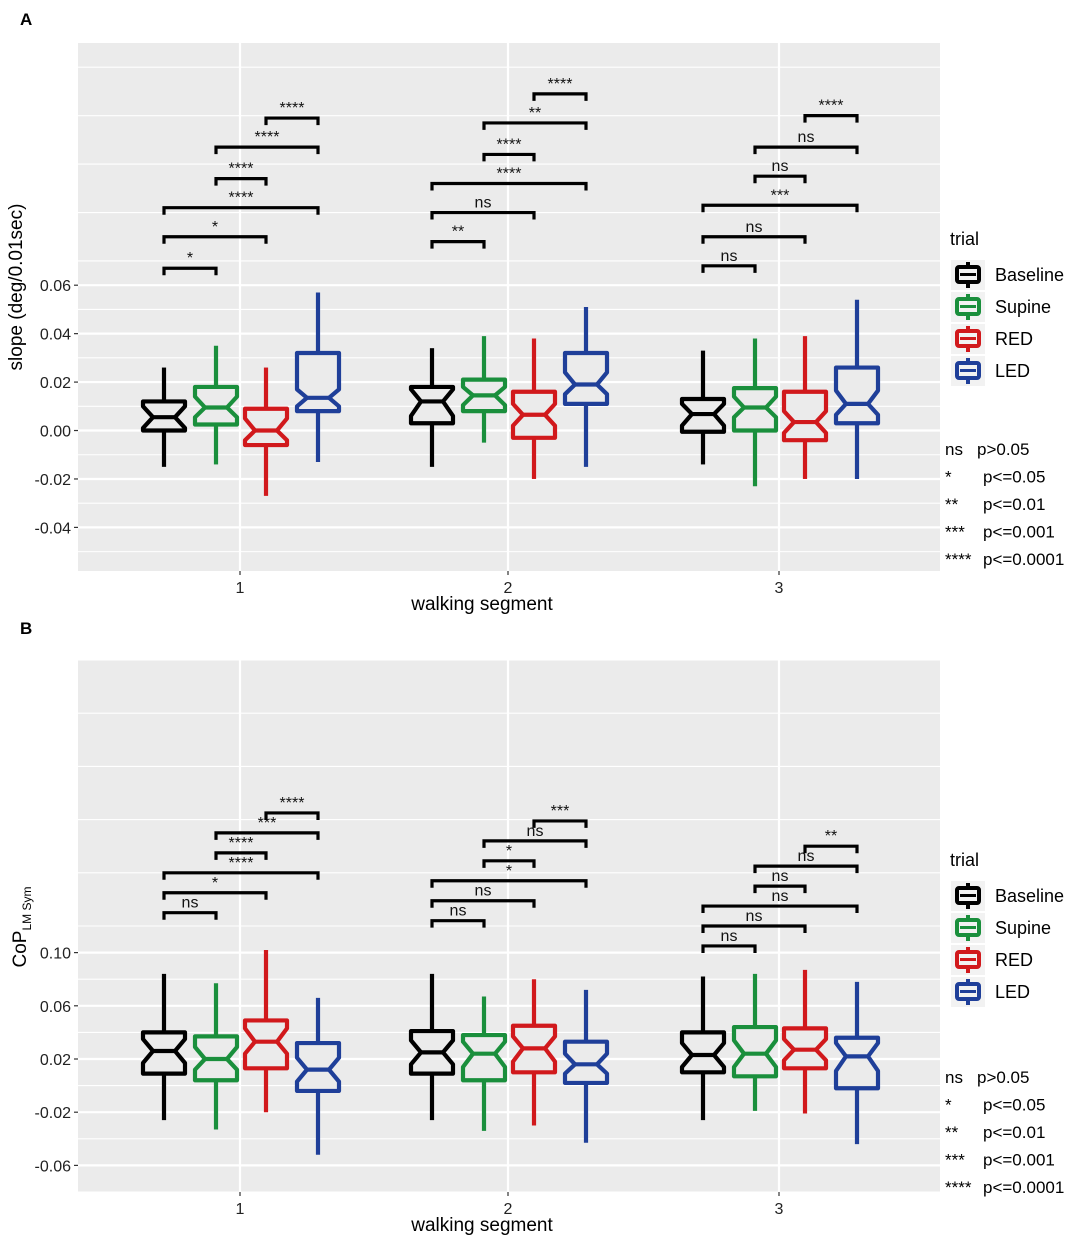 The image size is (1084, 1238). Describe the element at coordinates (964, 239) in the screenshot. I see `legend-title: trial` at that location.